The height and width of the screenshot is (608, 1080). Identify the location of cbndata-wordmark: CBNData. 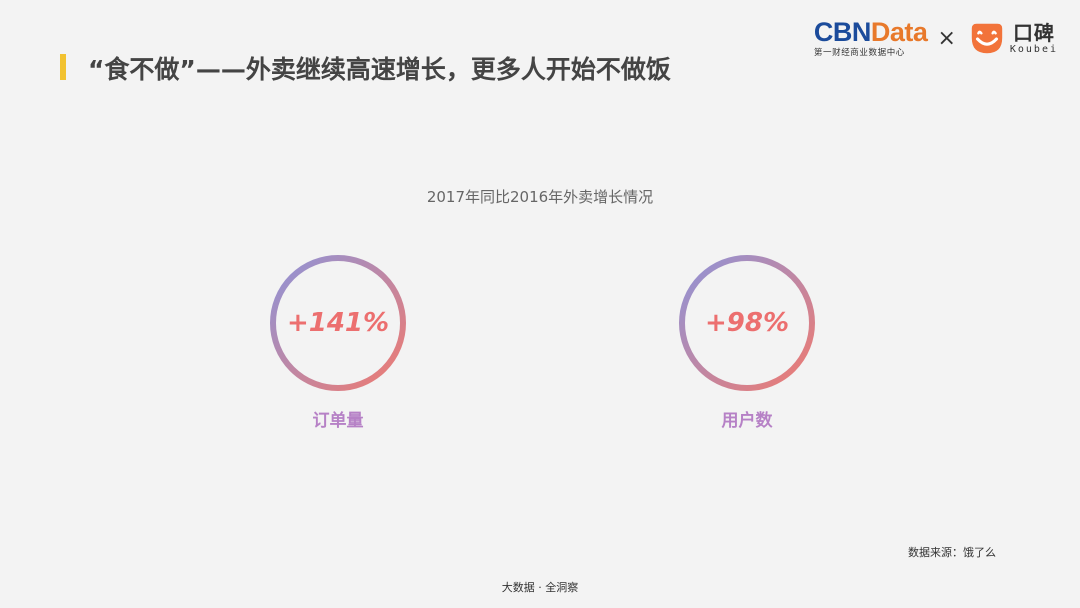
(871, 32).